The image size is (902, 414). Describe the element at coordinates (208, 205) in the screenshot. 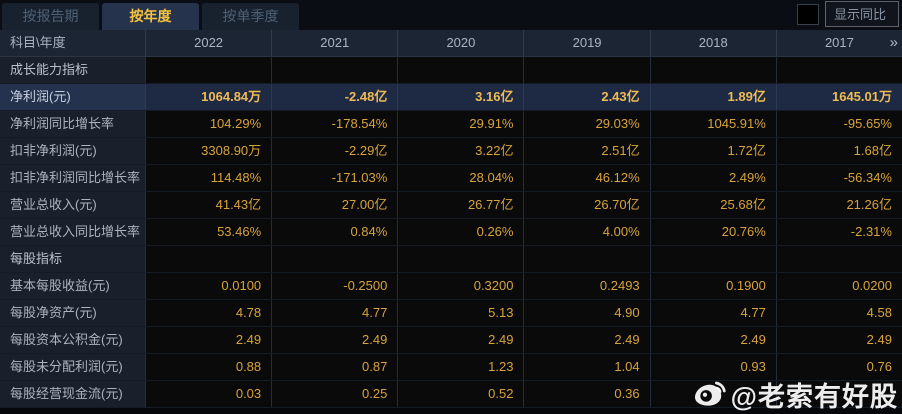

I see `value-cell: 41.43亿` at that location.